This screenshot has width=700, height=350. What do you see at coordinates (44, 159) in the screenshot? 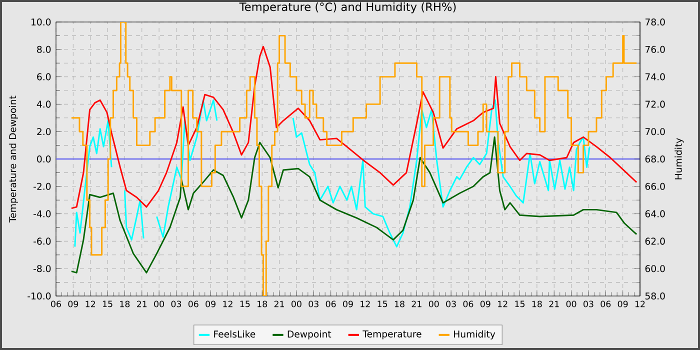
I see `y-tick-label: 0.0` at bounding box center [44, 159].